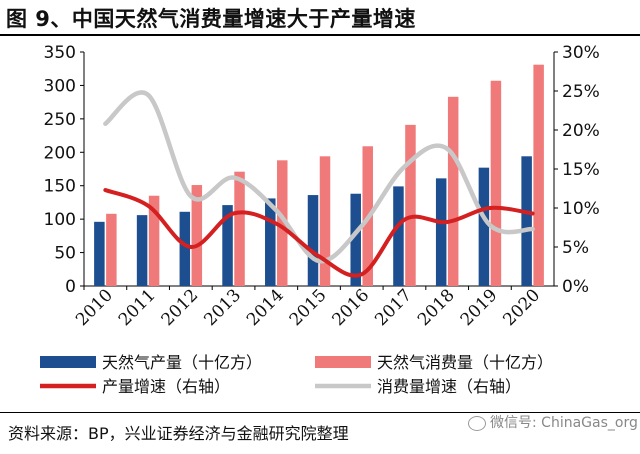  I want to click on left-tick-label: 250, so click(60, 120).